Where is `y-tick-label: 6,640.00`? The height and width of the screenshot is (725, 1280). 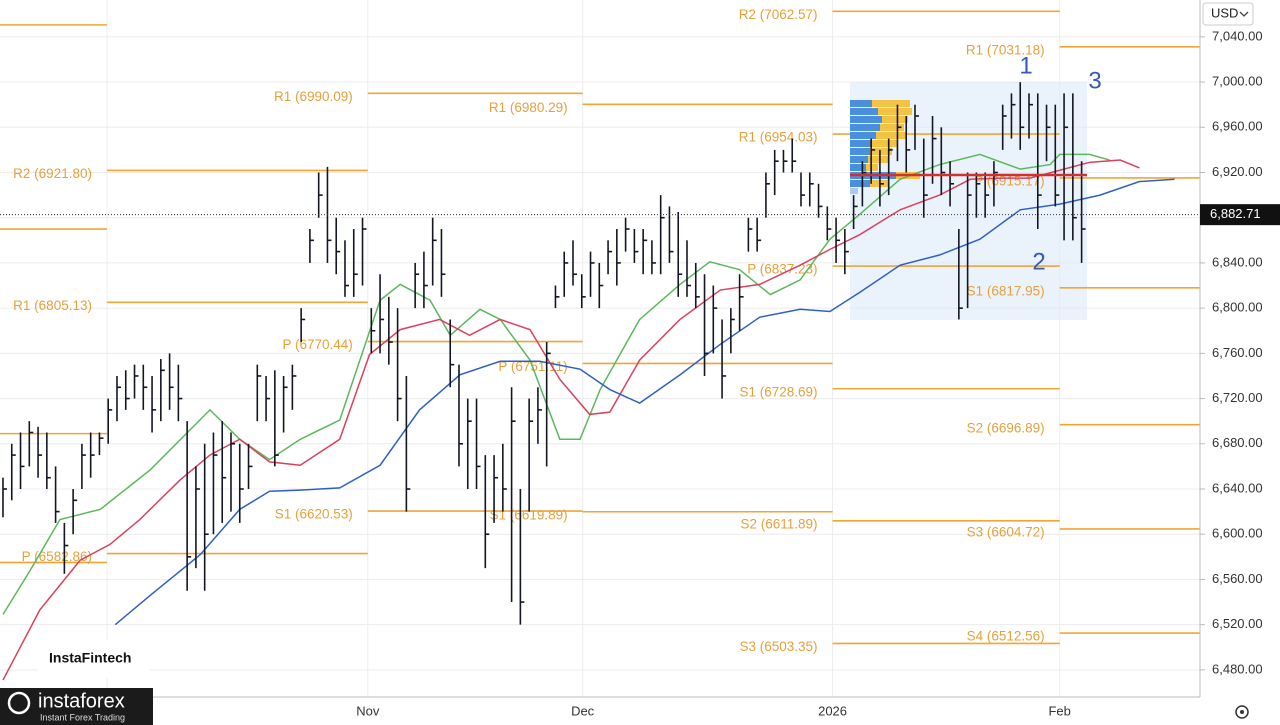
y-tick-label: 6,640.00 is located at coordinates (1237, 487).